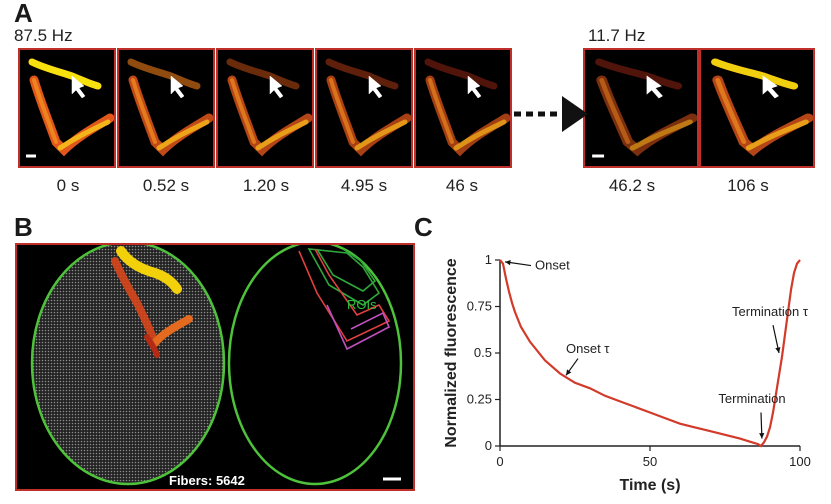  What do you see at coordinates (551, 114) in the screenshot?
I see `transition-arrow` at bounding box center [551, 114].